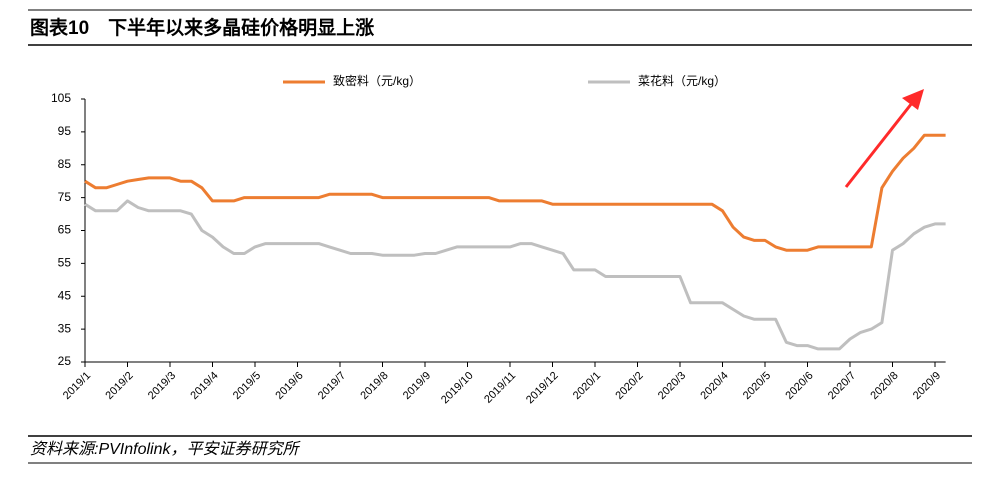 This screenshot has height=484, width=1000. I want to click on source: 资料来源:PVInfolink，平安证券研究所, so click(165, 449).